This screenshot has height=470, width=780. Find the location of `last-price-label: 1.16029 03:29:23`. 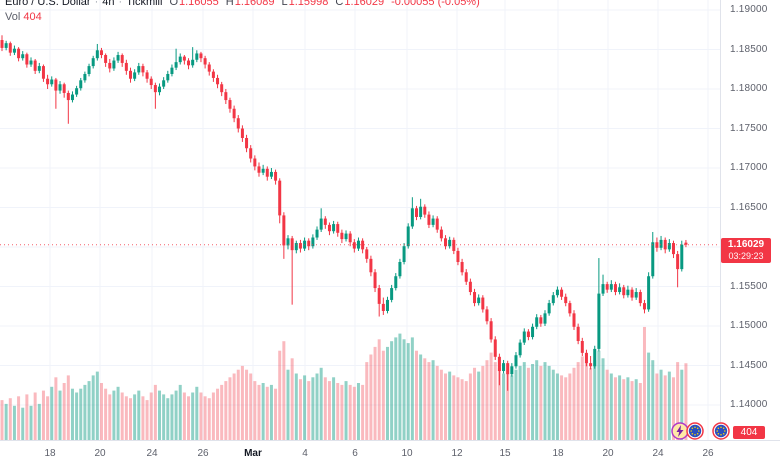

last-price-label: 1.16029 03:29:23 is located at coordinates (746, 250).